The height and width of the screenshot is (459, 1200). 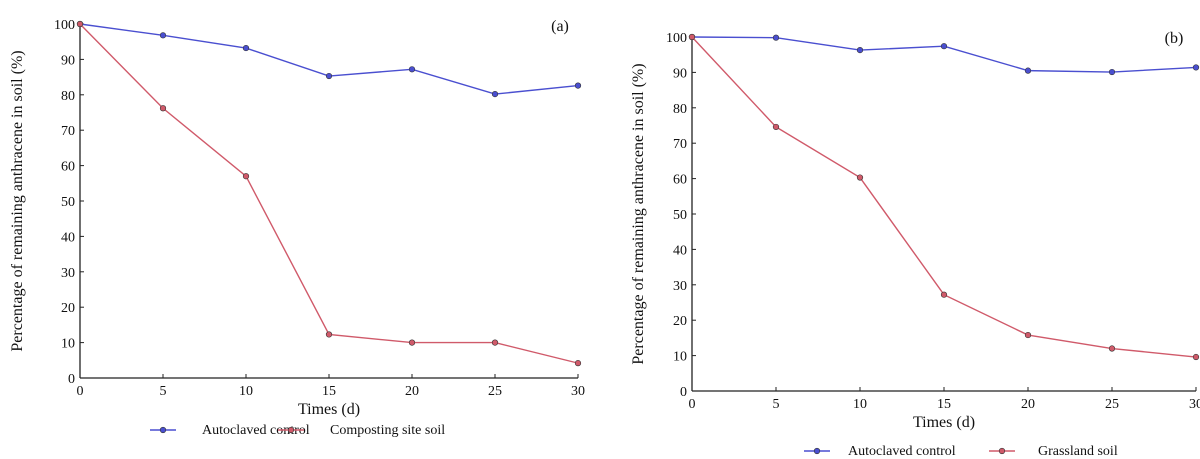 I want to click on legend-label: Composting site soil, so click(x=387, y=430).